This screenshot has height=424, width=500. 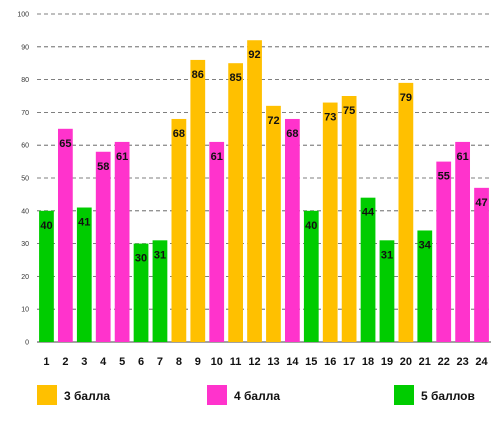 What do you see at coordinates (25, 310) in the screenshot?
I see `y-tick-label: 10` at bounding box center [25, 310].